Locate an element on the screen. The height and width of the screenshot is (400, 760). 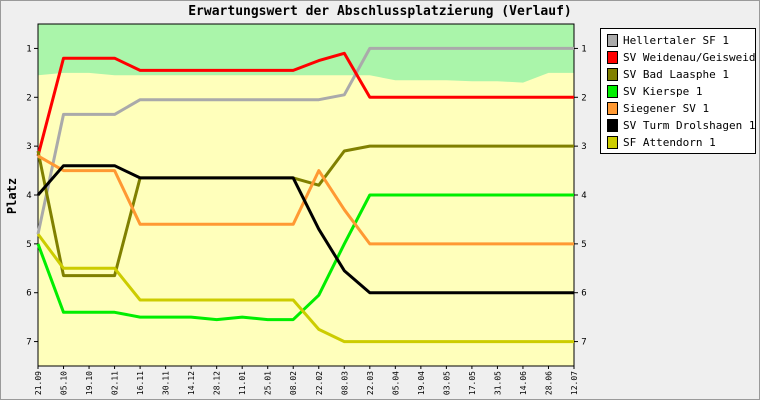
x-tick-label: 05.10 is located at coordinates (64, 383).